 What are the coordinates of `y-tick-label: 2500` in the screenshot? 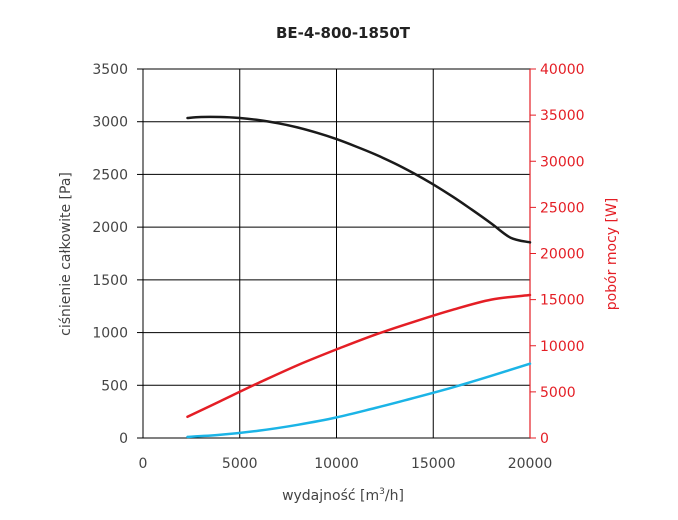 It's located at (110, 175).